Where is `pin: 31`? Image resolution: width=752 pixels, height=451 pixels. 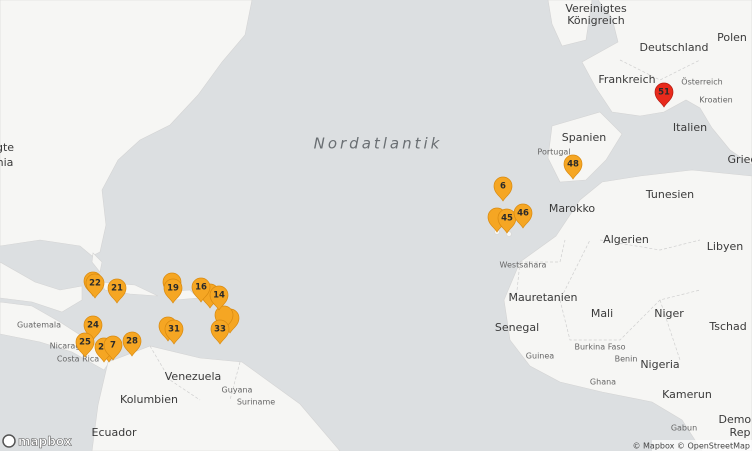
pin: 31 is located at coordinates (174, 332).